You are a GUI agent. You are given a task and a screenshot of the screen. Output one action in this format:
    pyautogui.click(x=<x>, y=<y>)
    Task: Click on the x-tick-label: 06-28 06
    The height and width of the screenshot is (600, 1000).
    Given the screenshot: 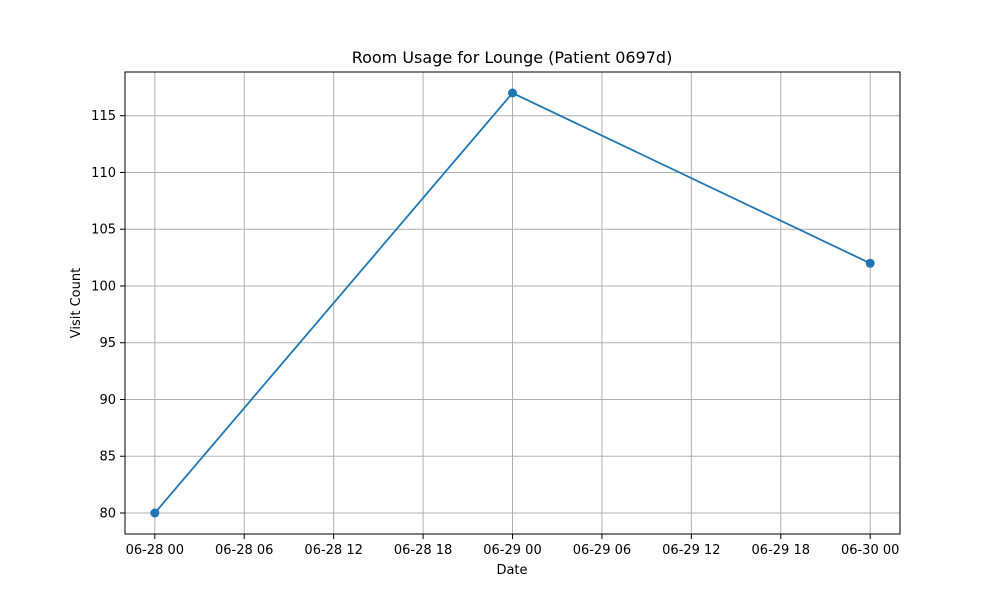 What is the action you would take?
    pyautogui.click(x=244, y=550)
    